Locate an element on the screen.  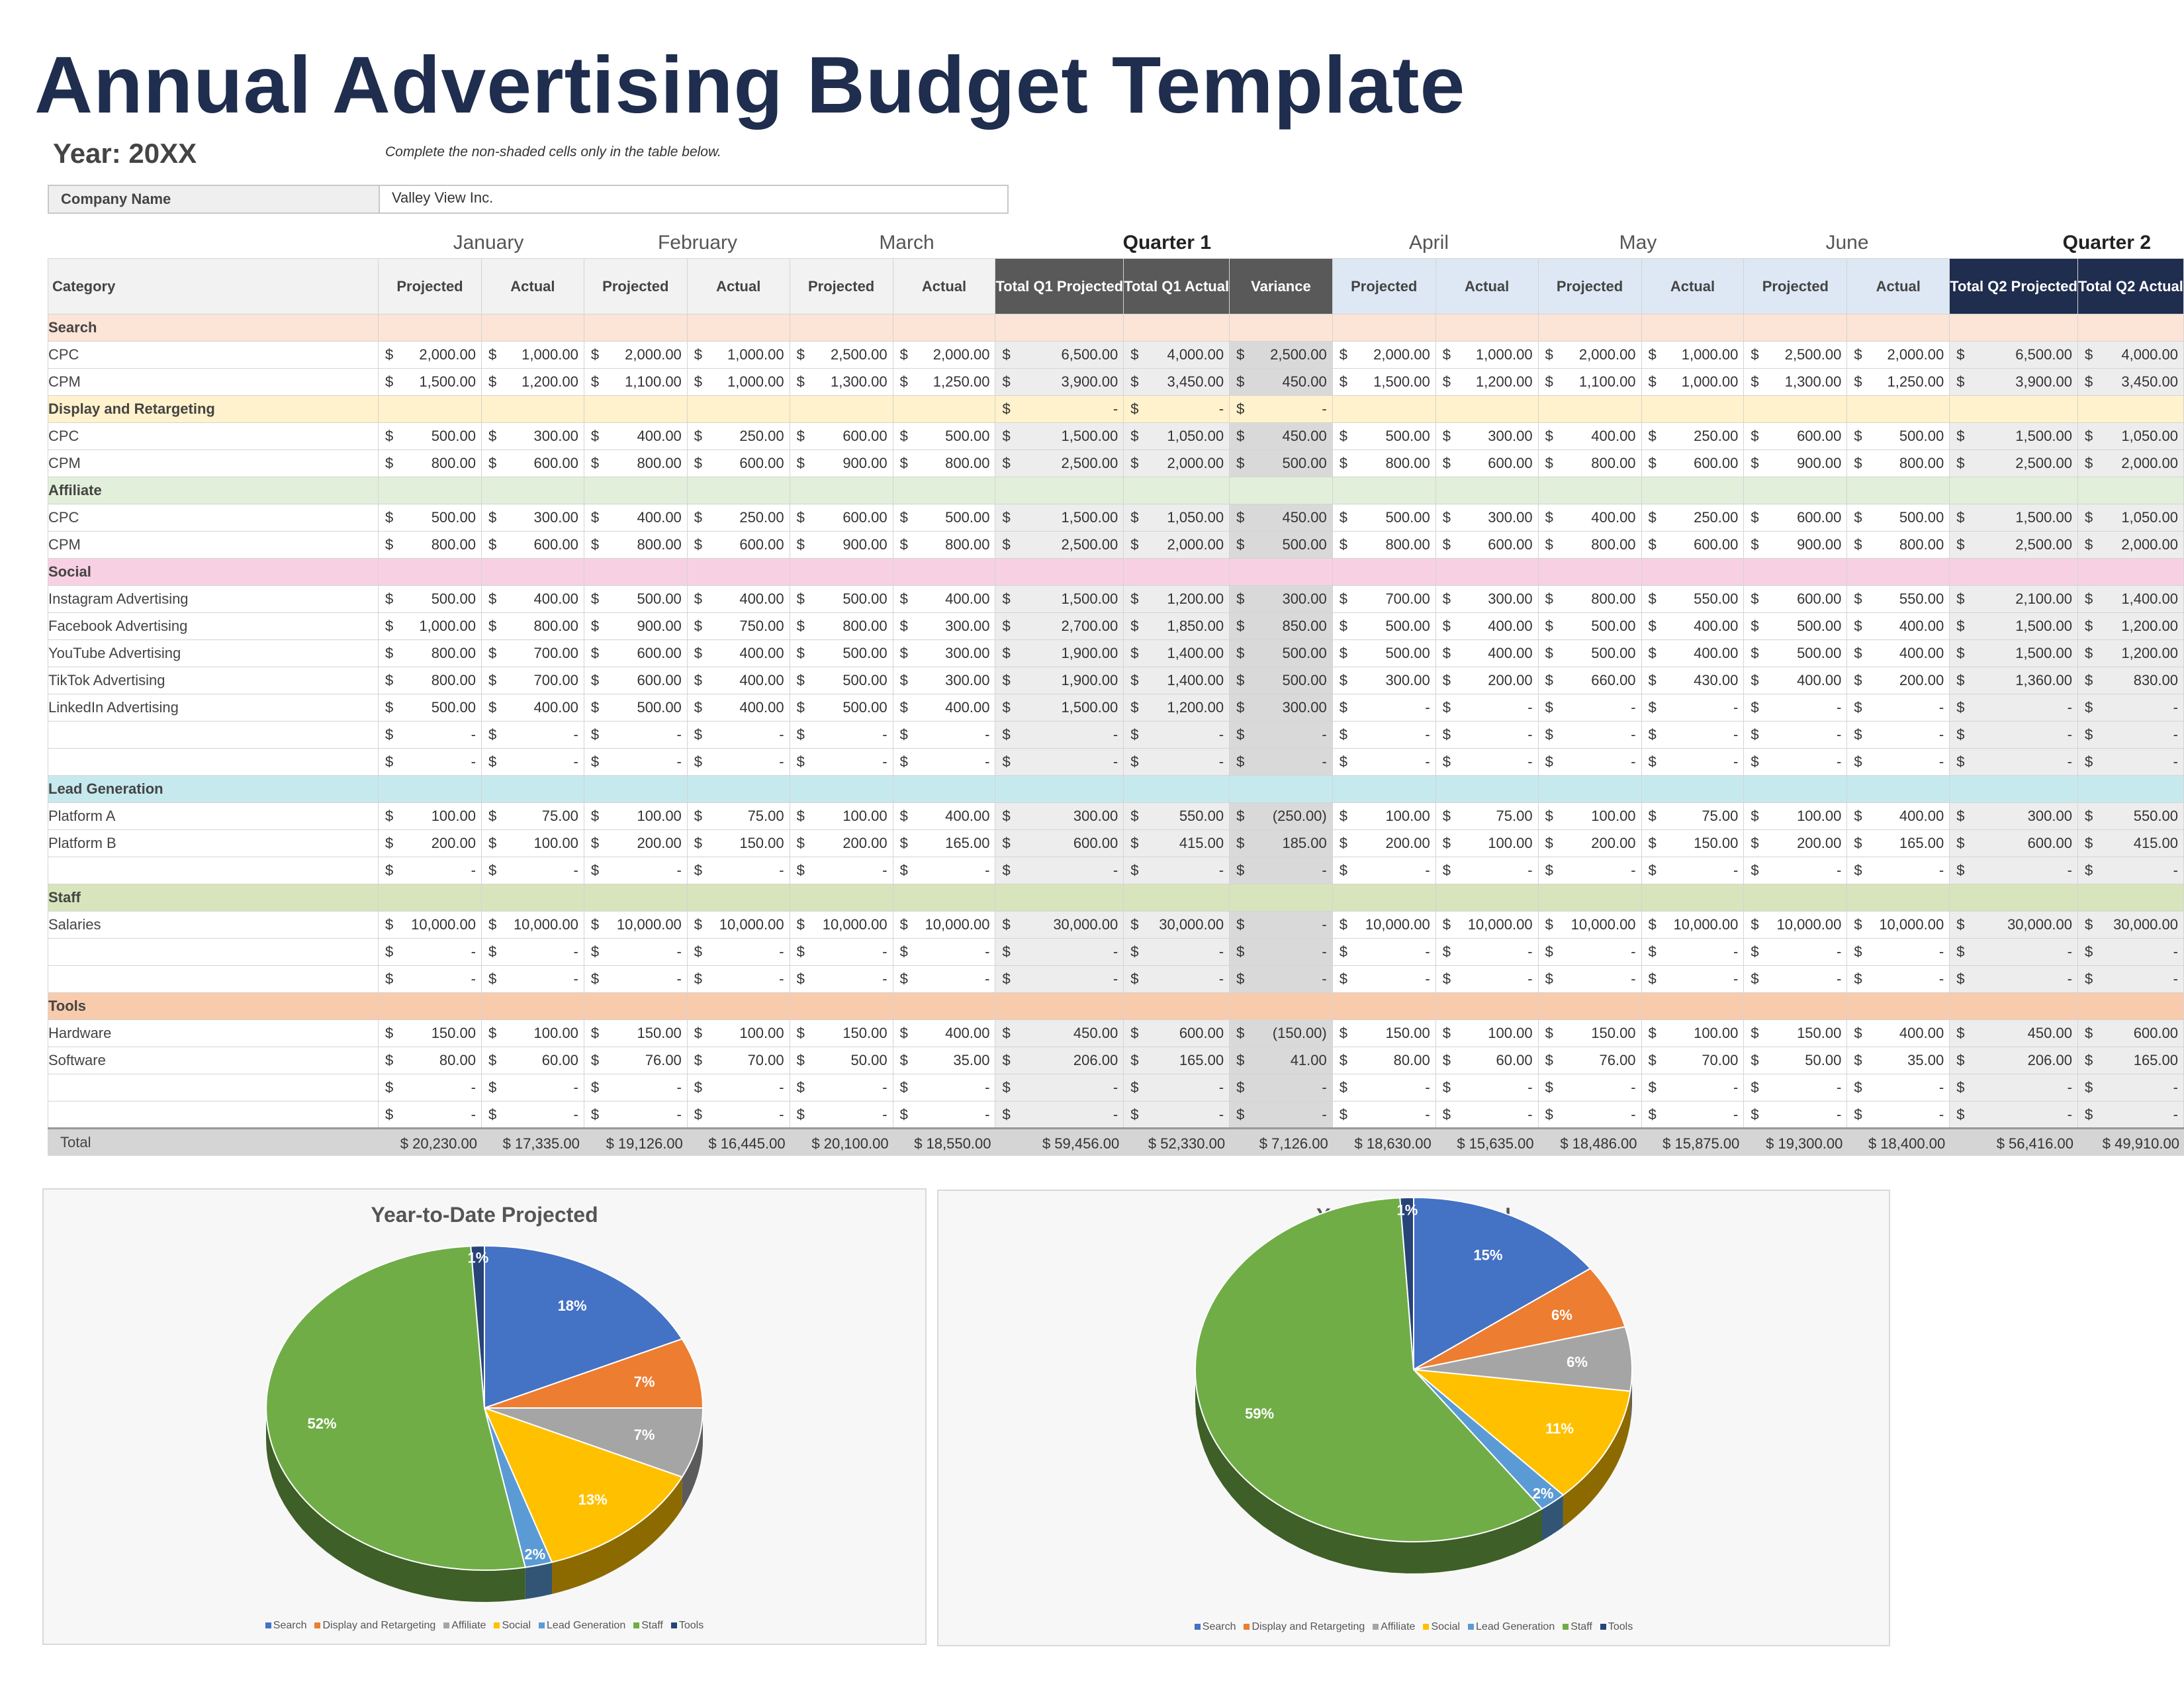
amount-cell: $750.00 is located at coordinates (738, 626).